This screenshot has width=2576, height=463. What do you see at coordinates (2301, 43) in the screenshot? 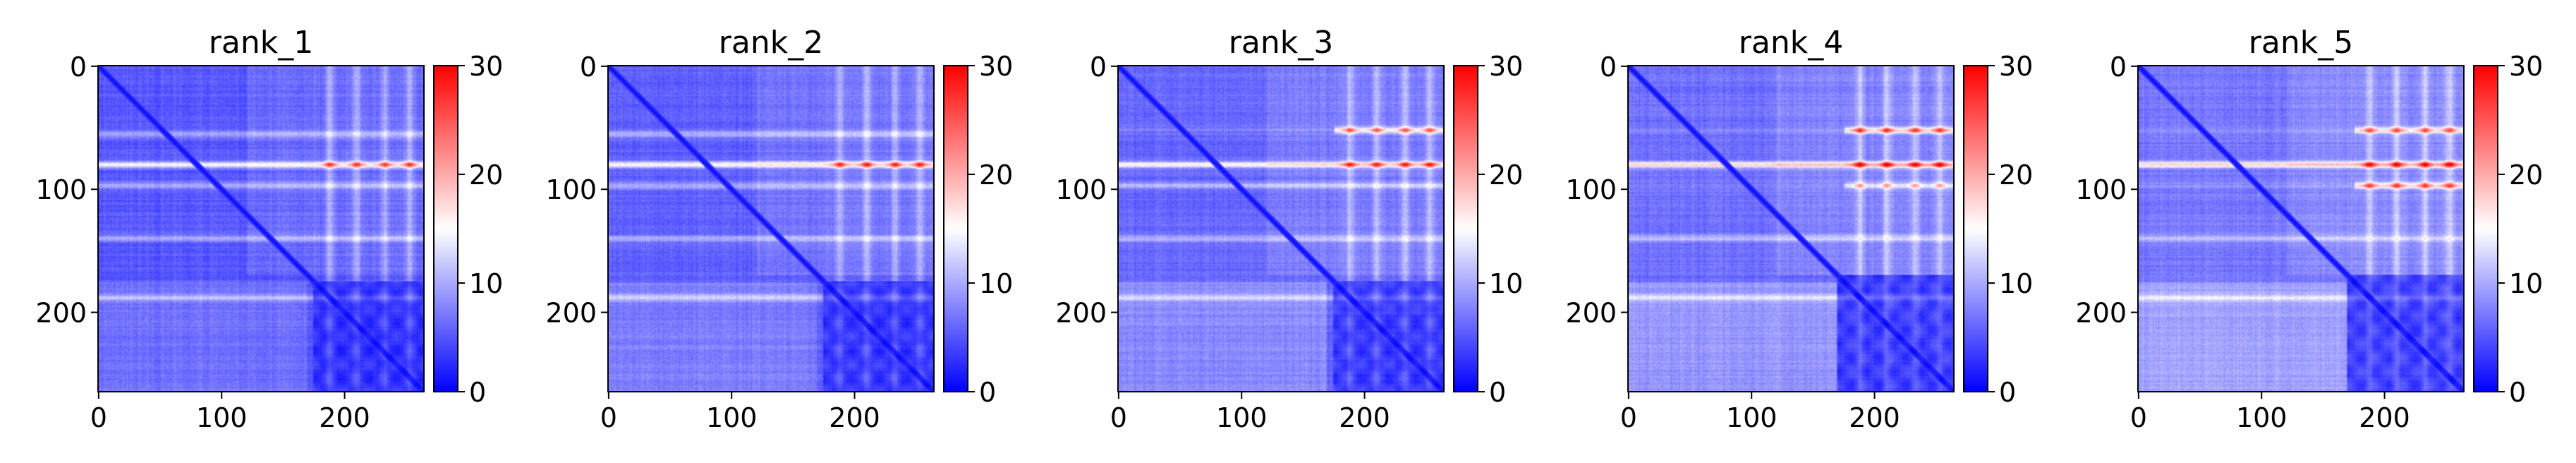
I see `panel-title: rank_5` at bounding box center [2301, 43].